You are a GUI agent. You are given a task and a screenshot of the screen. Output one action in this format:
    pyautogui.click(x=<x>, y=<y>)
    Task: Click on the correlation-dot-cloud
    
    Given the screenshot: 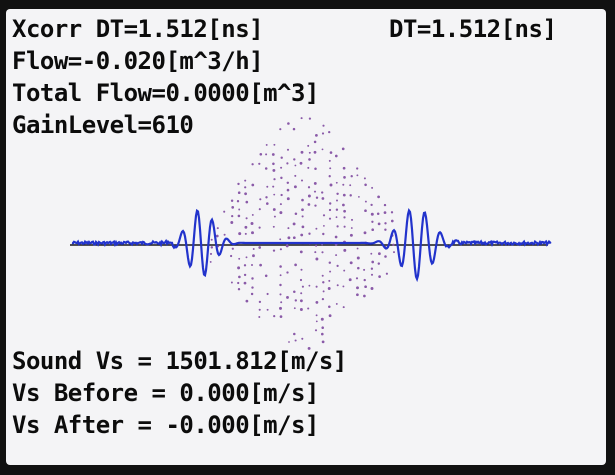 What is the action you would take?
    pyautogui.click(x=302, y=233)
    